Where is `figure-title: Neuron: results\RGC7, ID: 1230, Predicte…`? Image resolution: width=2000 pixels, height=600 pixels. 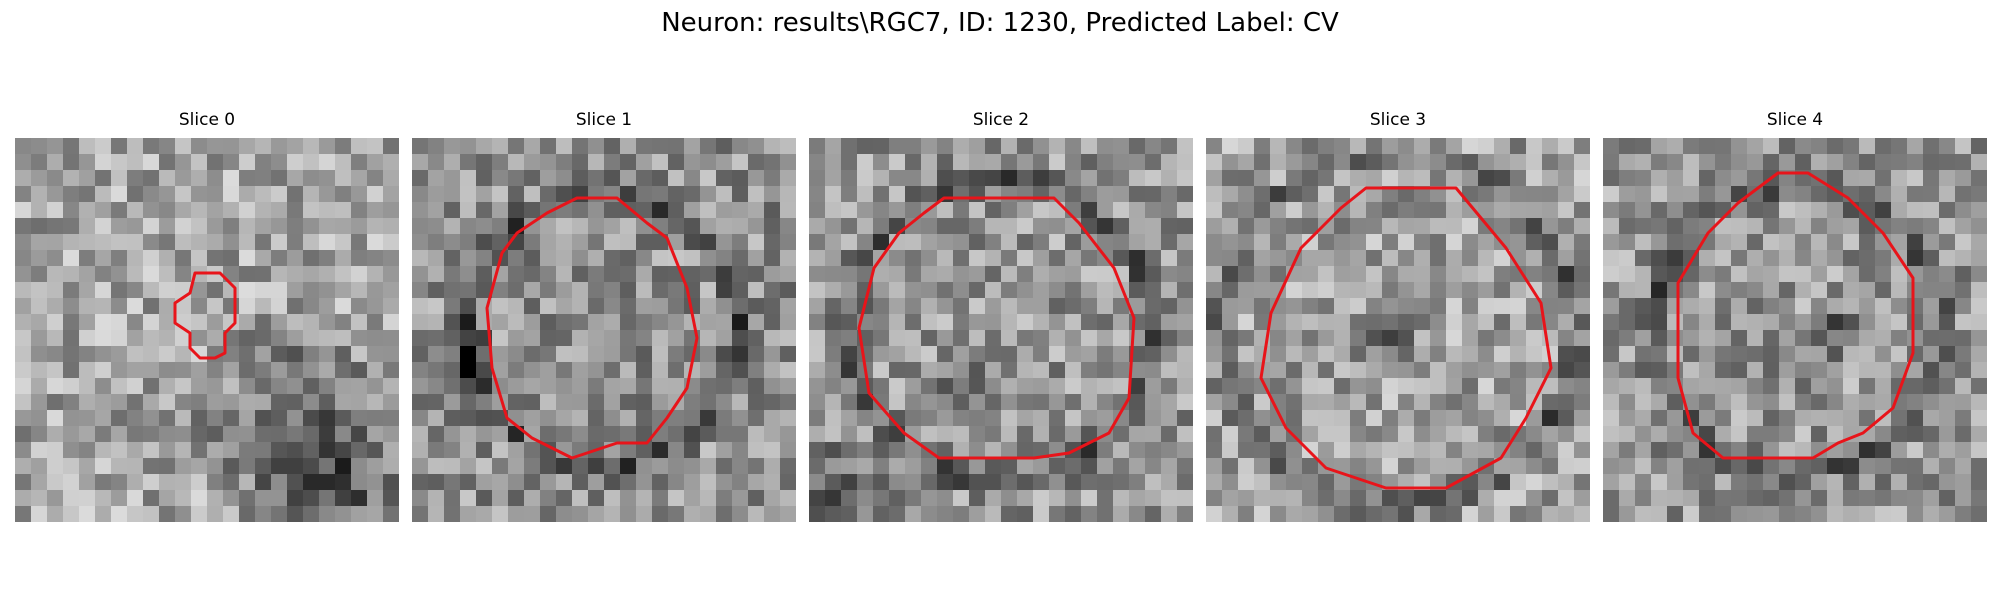 figure-title: Neuron: results\RGC7, ID: 1230, Predicte… is located at coordinates (1000, 23).